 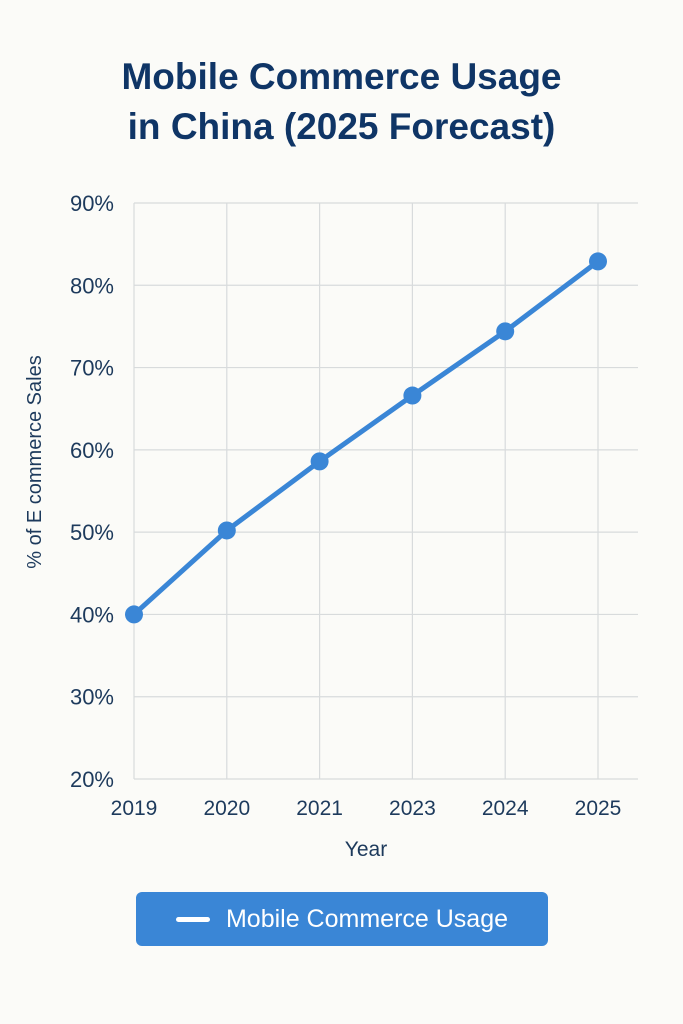 What do you see at coordinates (366, 849) in the screenshot?
I see `x-axis-label: Year` at bounding box center [366, 849].